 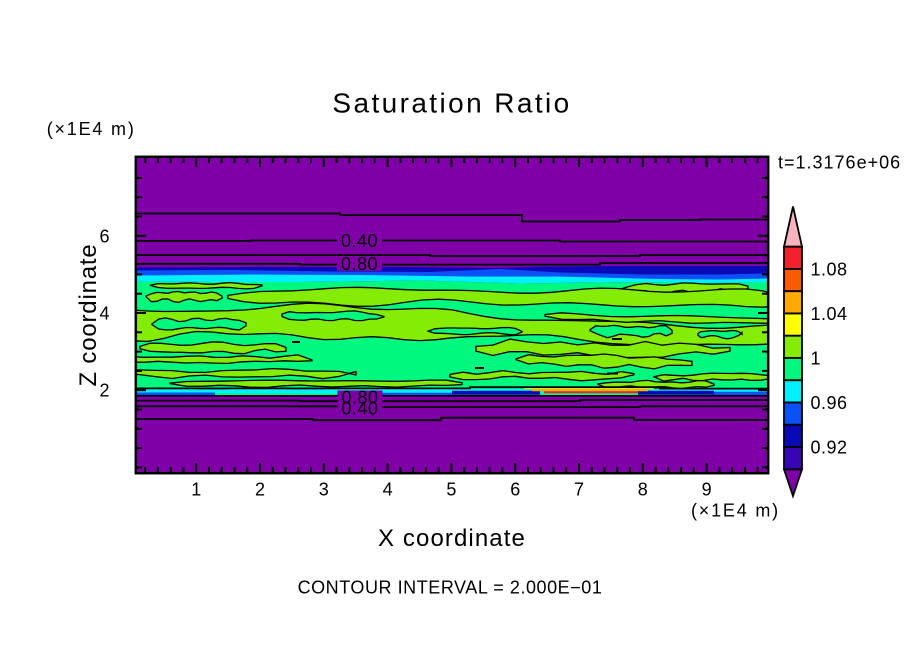 What do you see at coordinates (452, 538) in the screenshot?
I see `svg-text: X coordinate` at bounding box center [452, 538].